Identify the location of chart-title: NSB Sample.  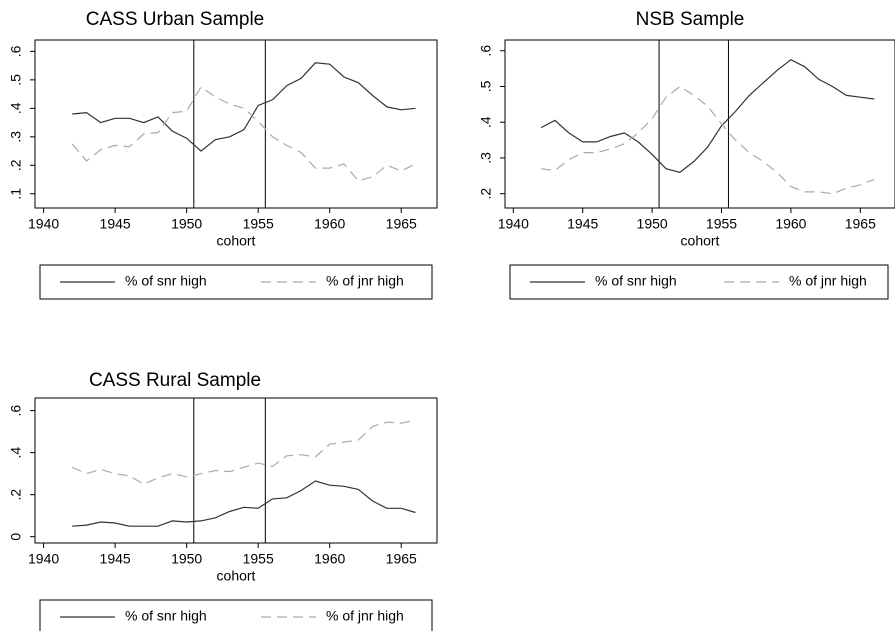
(690, 19).